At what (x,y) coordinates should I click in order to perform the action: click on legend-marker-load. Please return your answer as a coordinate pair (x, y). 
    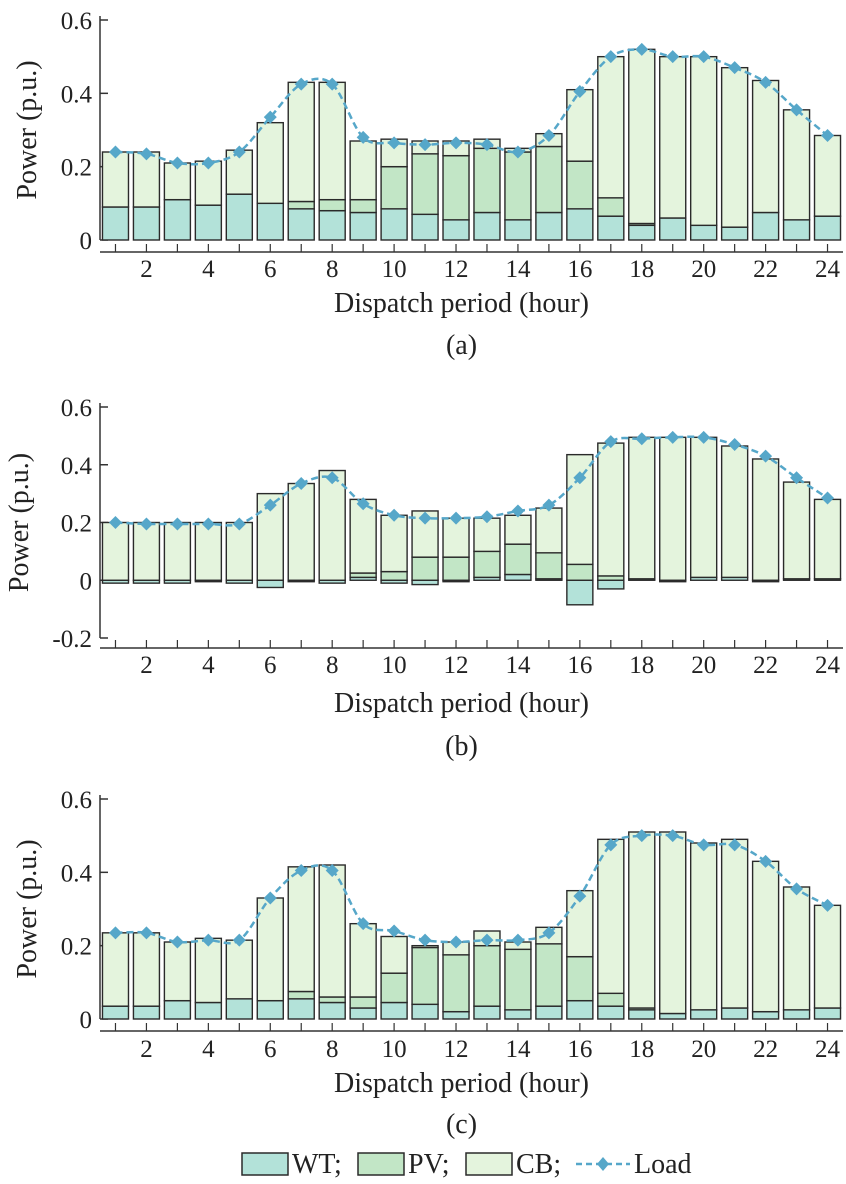
    Looking at the image, I should click on (603, 1164).